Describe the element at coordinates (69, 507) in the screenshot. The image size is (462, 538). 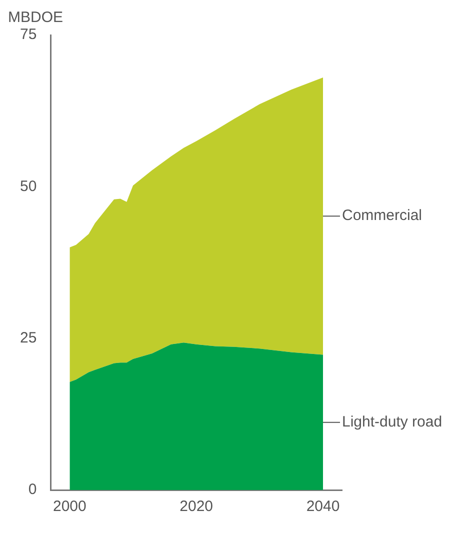
I see `x-tick-label: 2000` at that location.